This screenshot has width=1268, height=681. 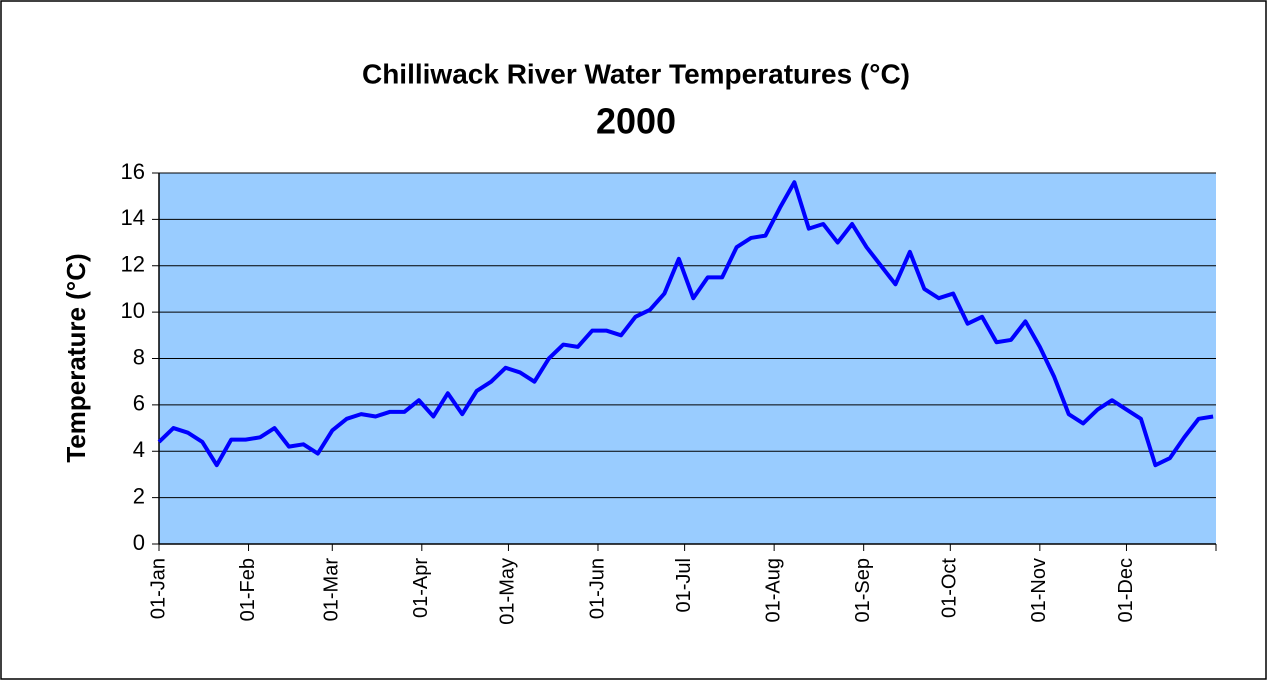 I want to click on x-tick-label: 01-Apr, so click(x=421, y=588).